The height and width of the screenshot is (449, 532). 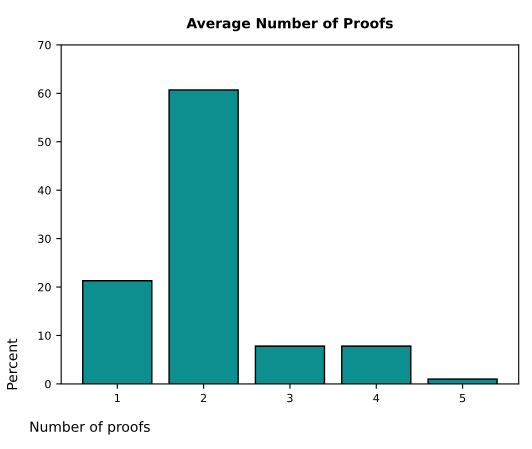 I want to click on y-tick-label: 60, so click(x=44, y=93).